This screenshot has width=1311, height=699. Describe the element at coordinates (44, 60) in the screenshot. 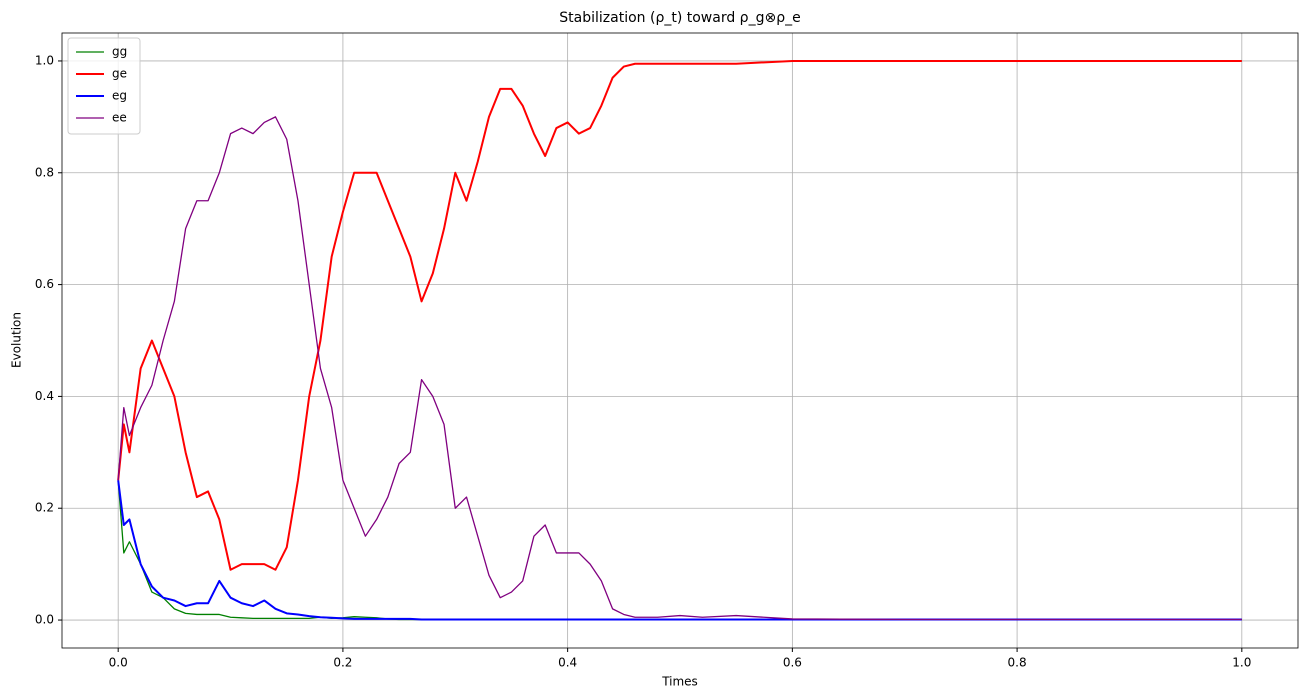

I see `y-tick-label: 1.0` at that location.